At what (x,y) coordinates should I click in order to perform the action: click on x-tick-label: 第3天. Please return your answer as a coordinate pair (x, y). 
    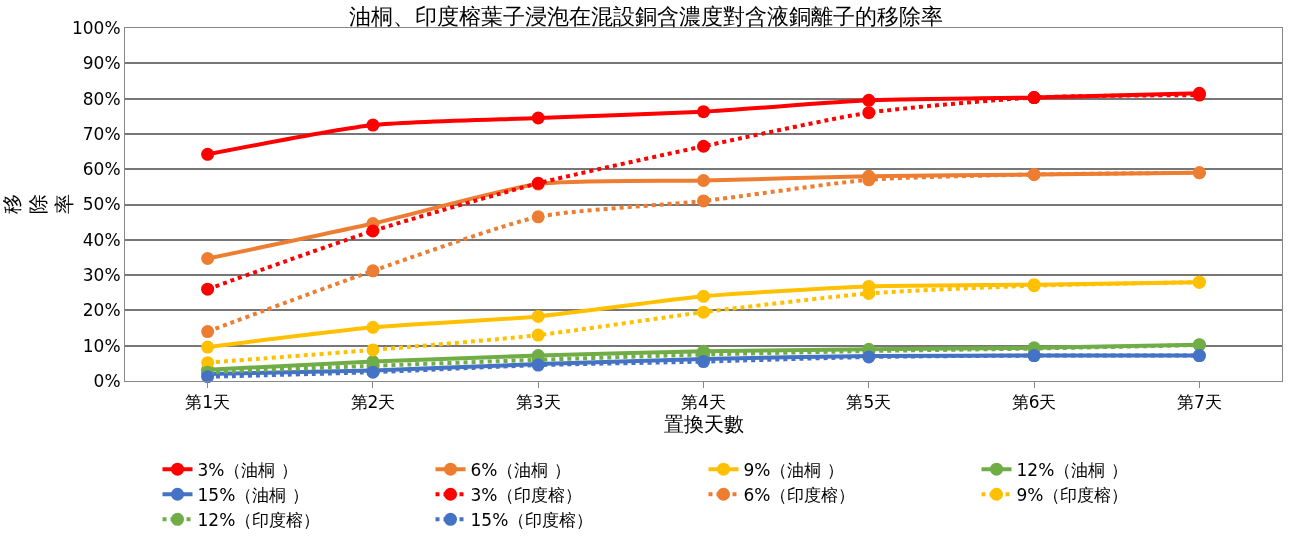
    Looking at the image, I should click on (538, 402).